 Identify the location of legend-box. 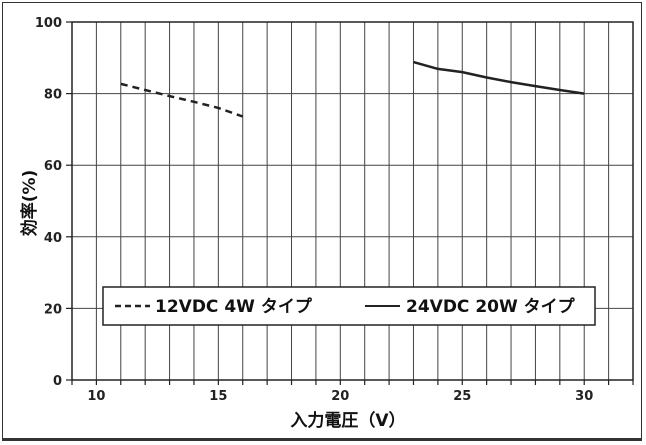
(349, 306).